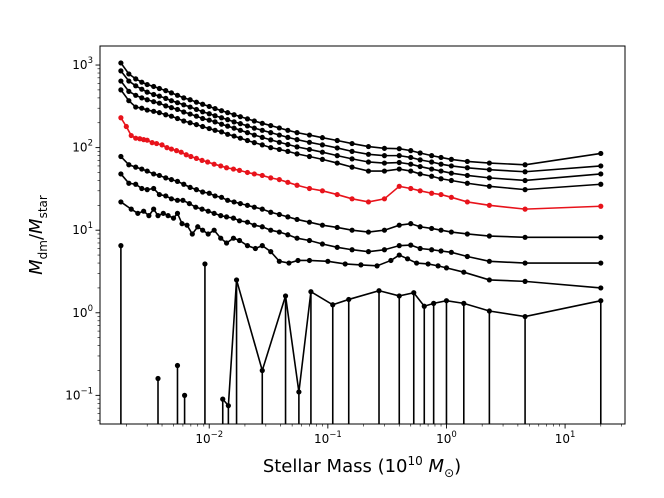  I want to click on series-curve-red, so click(361, 163).